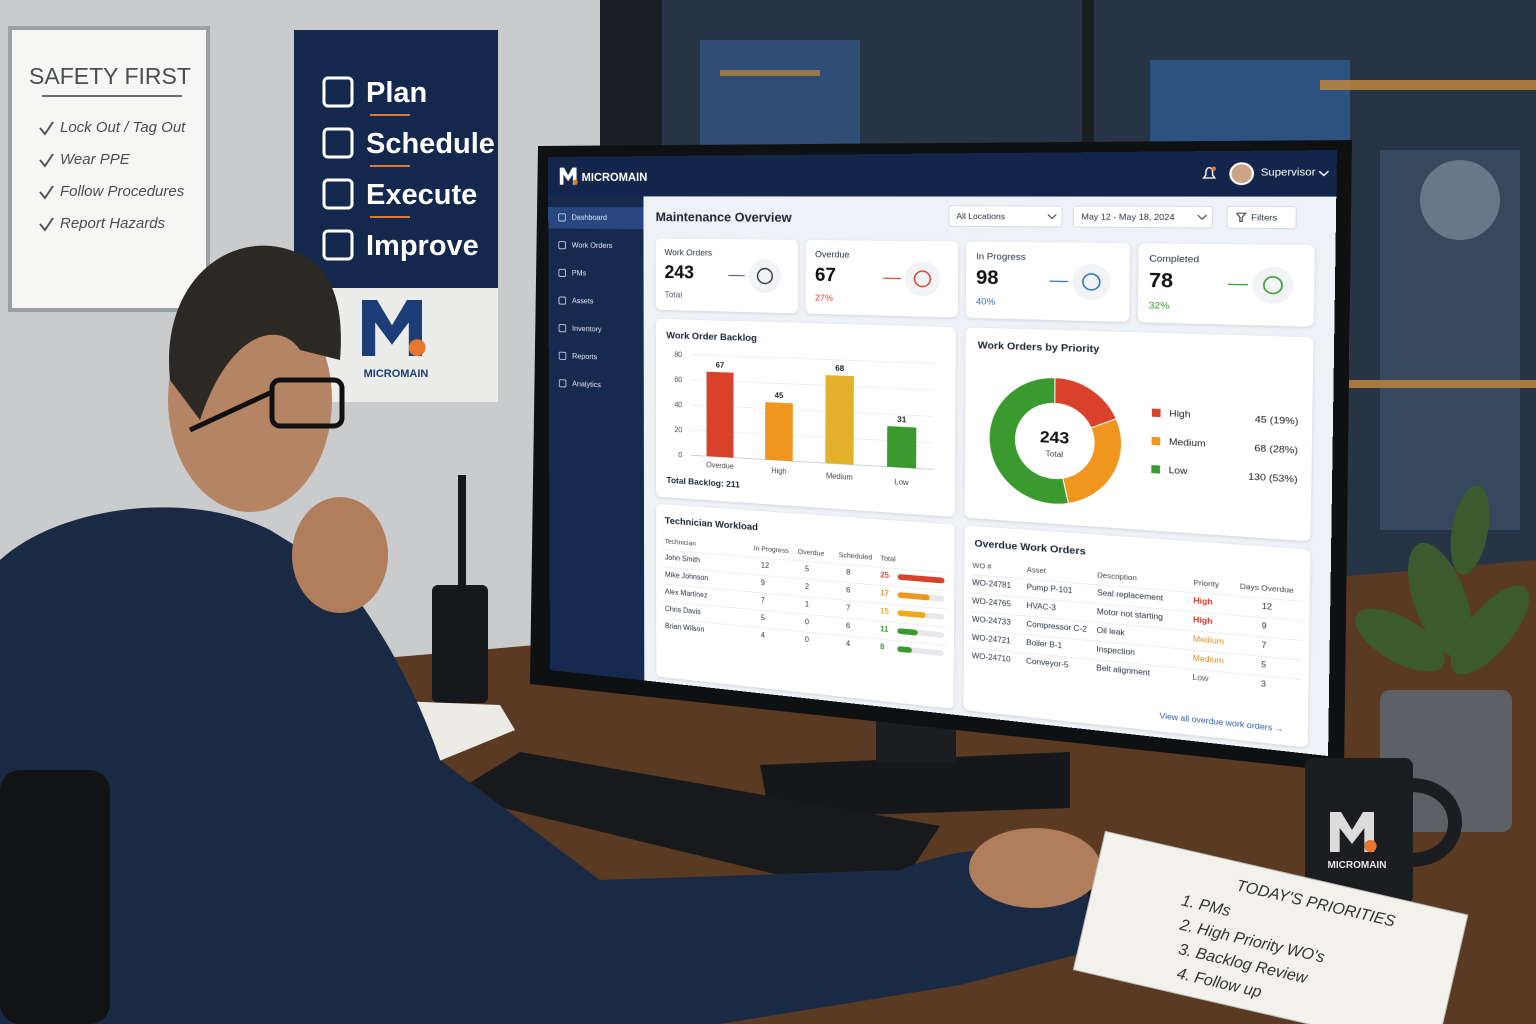 The height and width of the screenshot is (1024, 1536). I want to click on kpi-sub: 40%, so click(985, 302).